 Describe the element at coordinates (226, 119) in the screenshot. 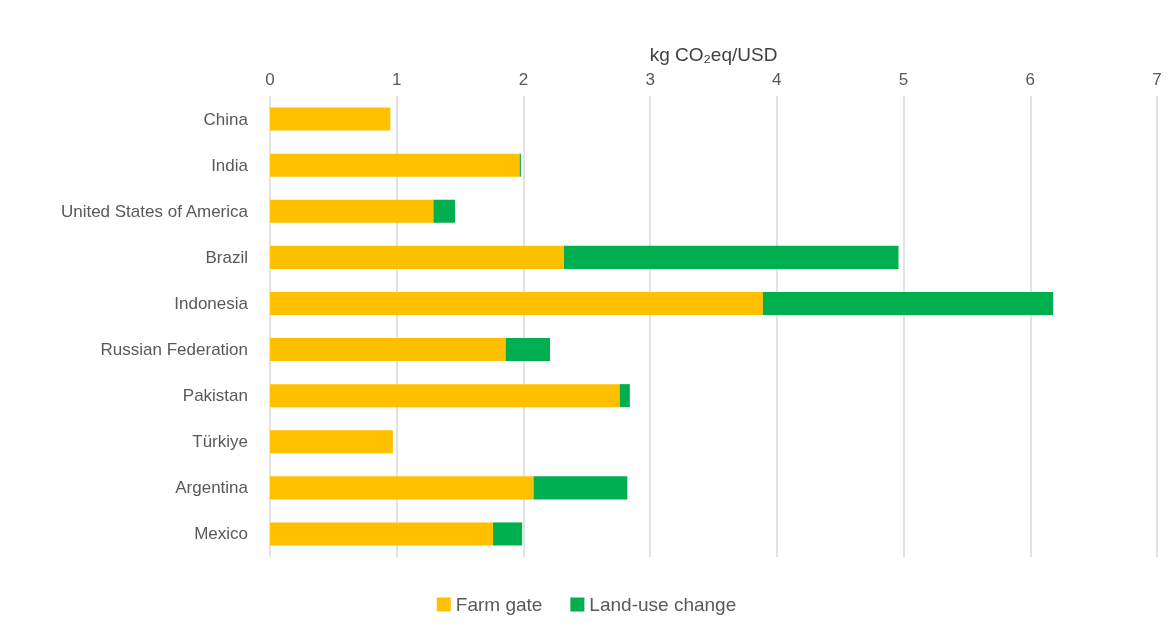

I see `y-tick-label: China` at that location.